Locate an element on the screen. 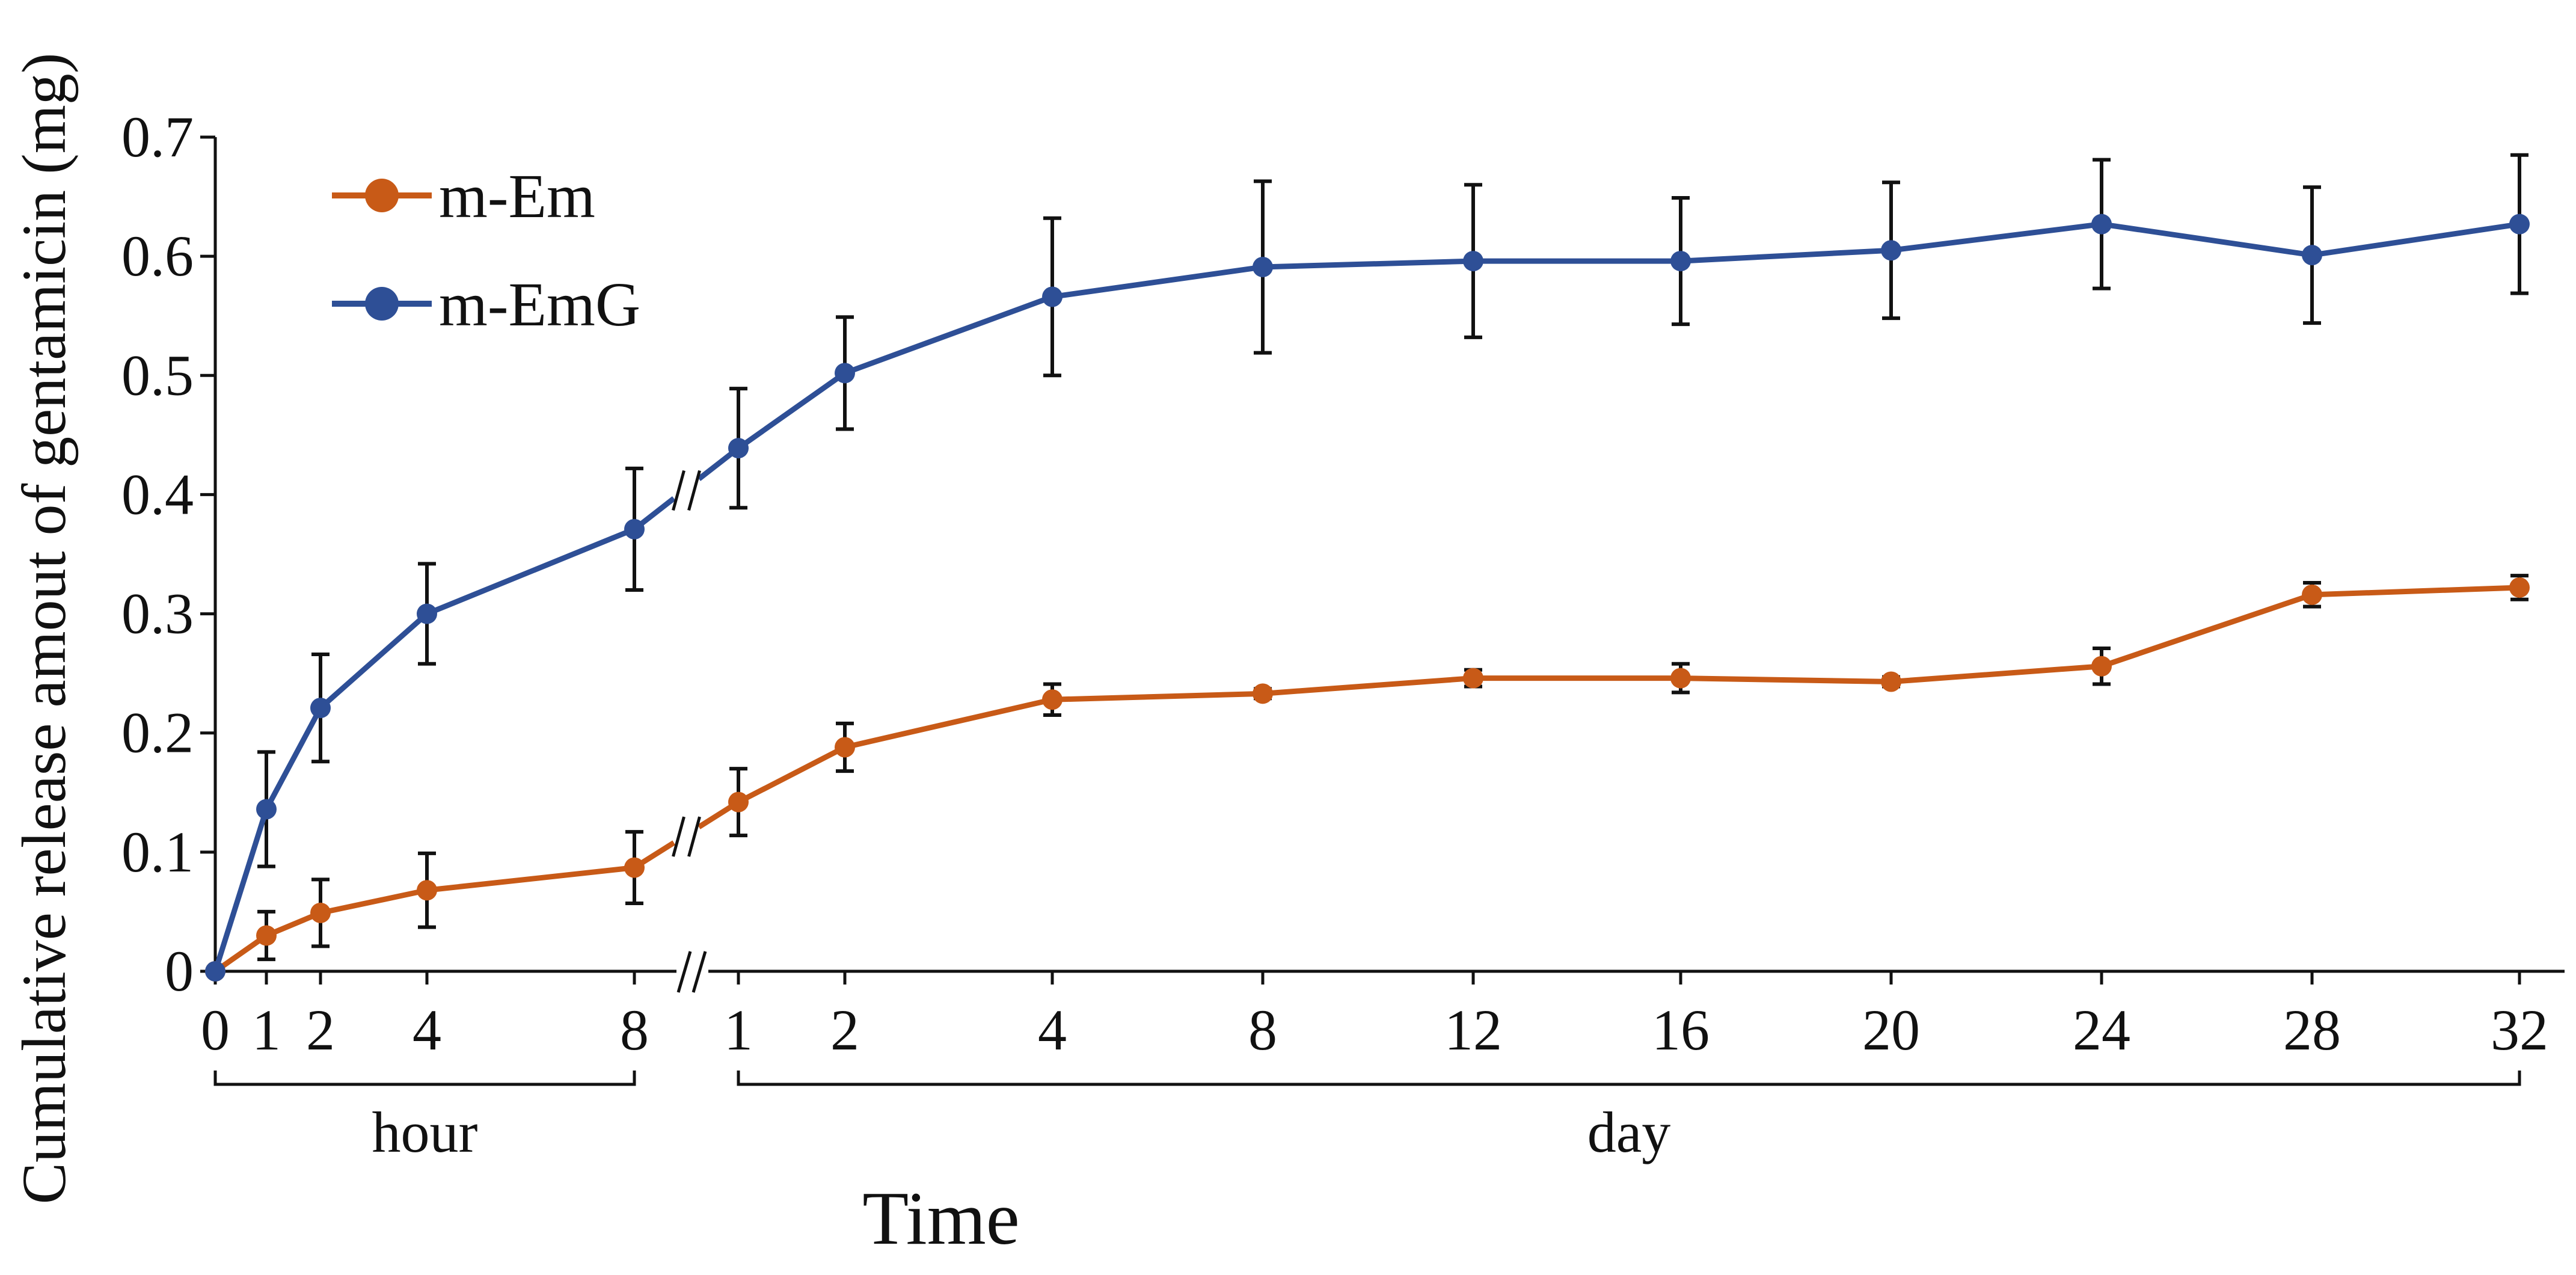 The image size is (2576, 1275). y-tick-label: 0.7 is located at coordinates (157, 137).